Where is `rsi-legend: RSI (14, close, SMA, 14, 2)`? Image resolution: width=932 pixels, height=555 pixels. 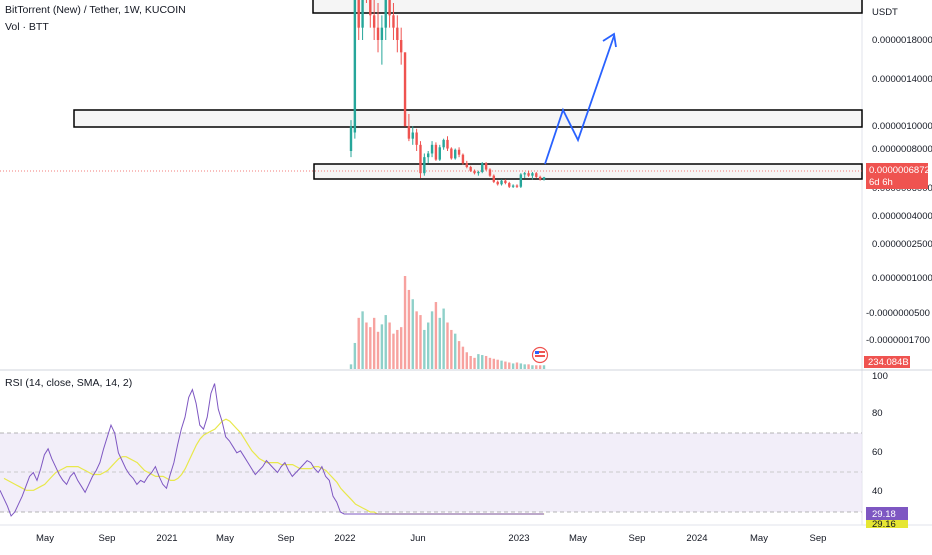 rsi-legend: RSI (14, close, SMA, 14, 2) is located at coordinates (69, 383).